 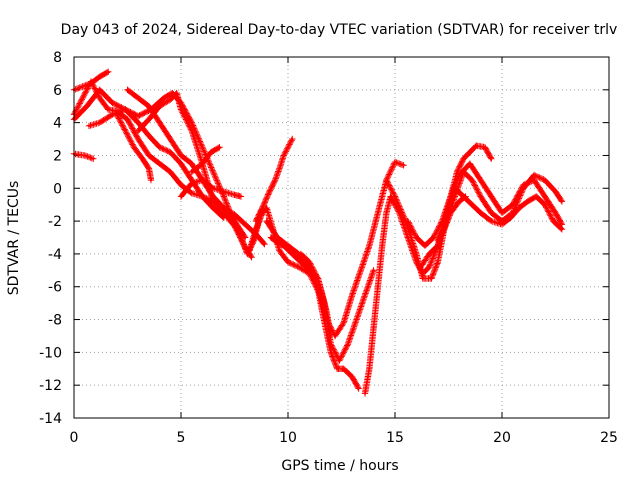 What do you see at coordinates (55, 222) in the screenshot?
I see `y-tick-label: -2` at bounding box center [55, 222].